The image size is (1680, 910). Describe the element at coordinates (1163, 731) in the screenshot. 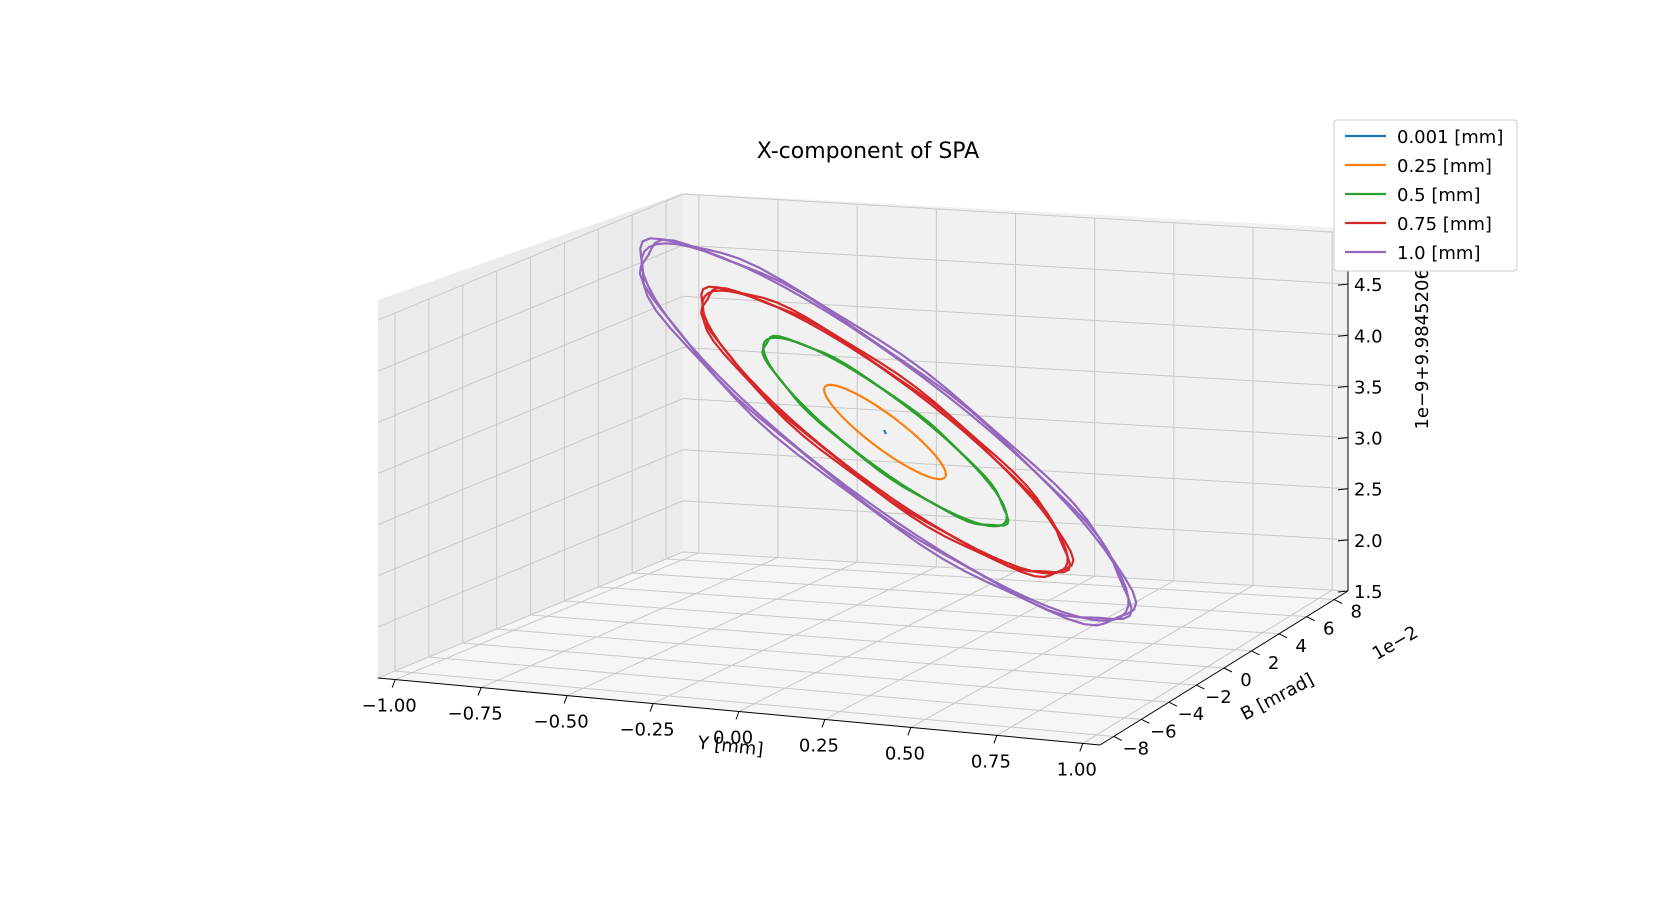

I see `y-tick-label: −6` at that location.